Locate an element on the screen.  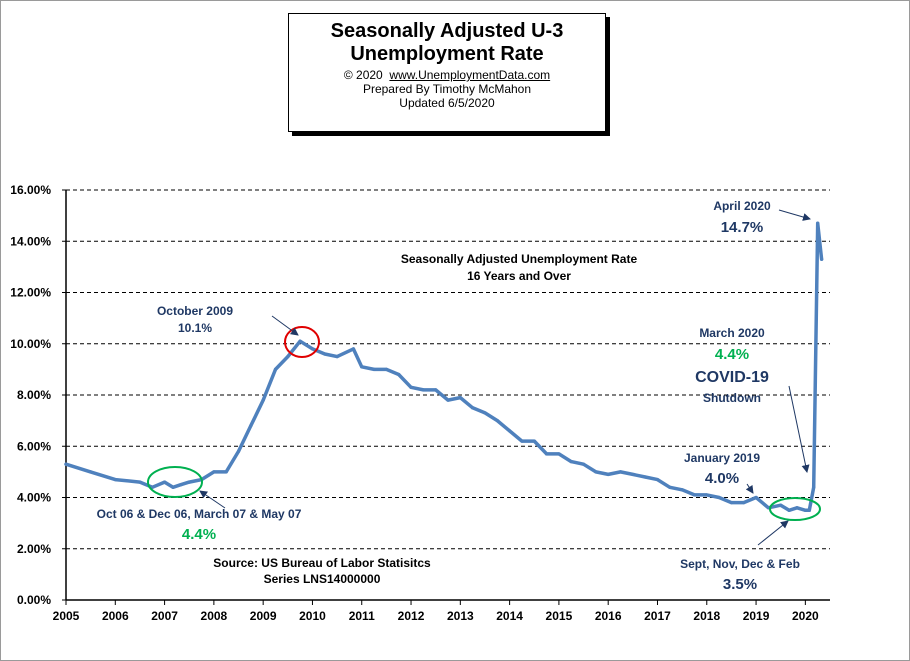
annotation-october-2009-label: October 2009 is located at coordinates (195, 311).